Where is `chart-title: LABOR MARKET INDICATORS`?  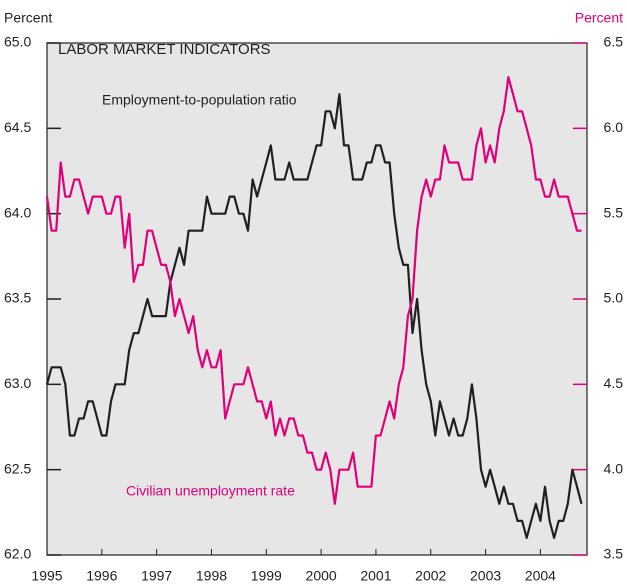 chart-title: LABOR MARKET INDICATORS is located at coordinates (164, 49).